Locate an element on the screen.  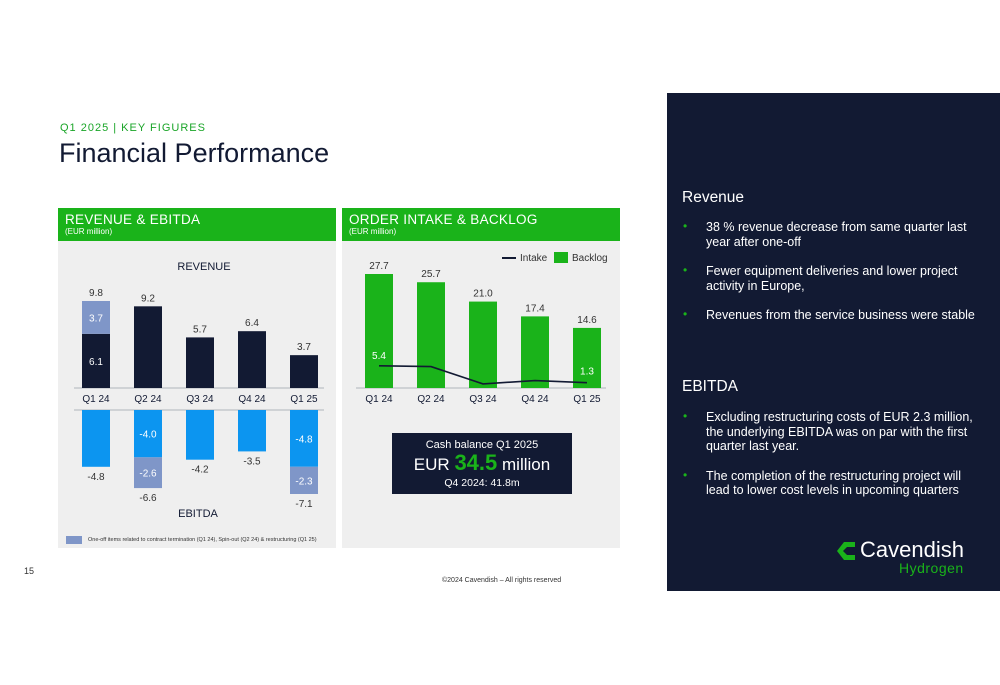
backlog-value-label: 14.6 is located at coordinates (587, 320).